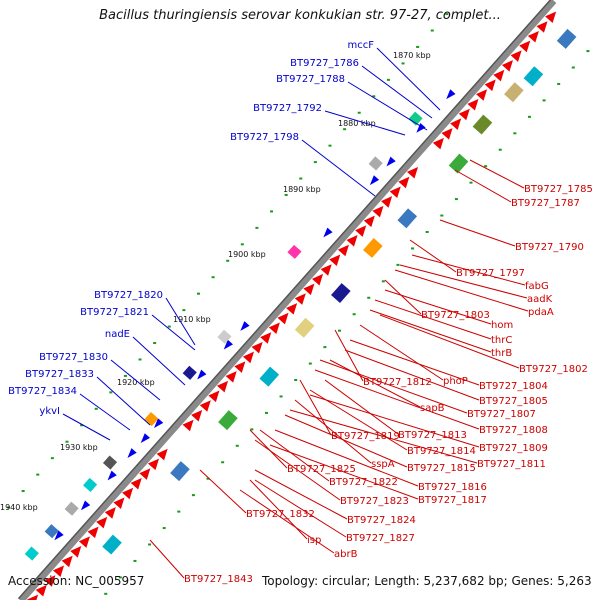 This screenshot has width=600, height=600. What do you see at coordinates (412, 55) in the screenshot?
I see `scale-label: 1870 kbp` at bounding box center [412, 55].